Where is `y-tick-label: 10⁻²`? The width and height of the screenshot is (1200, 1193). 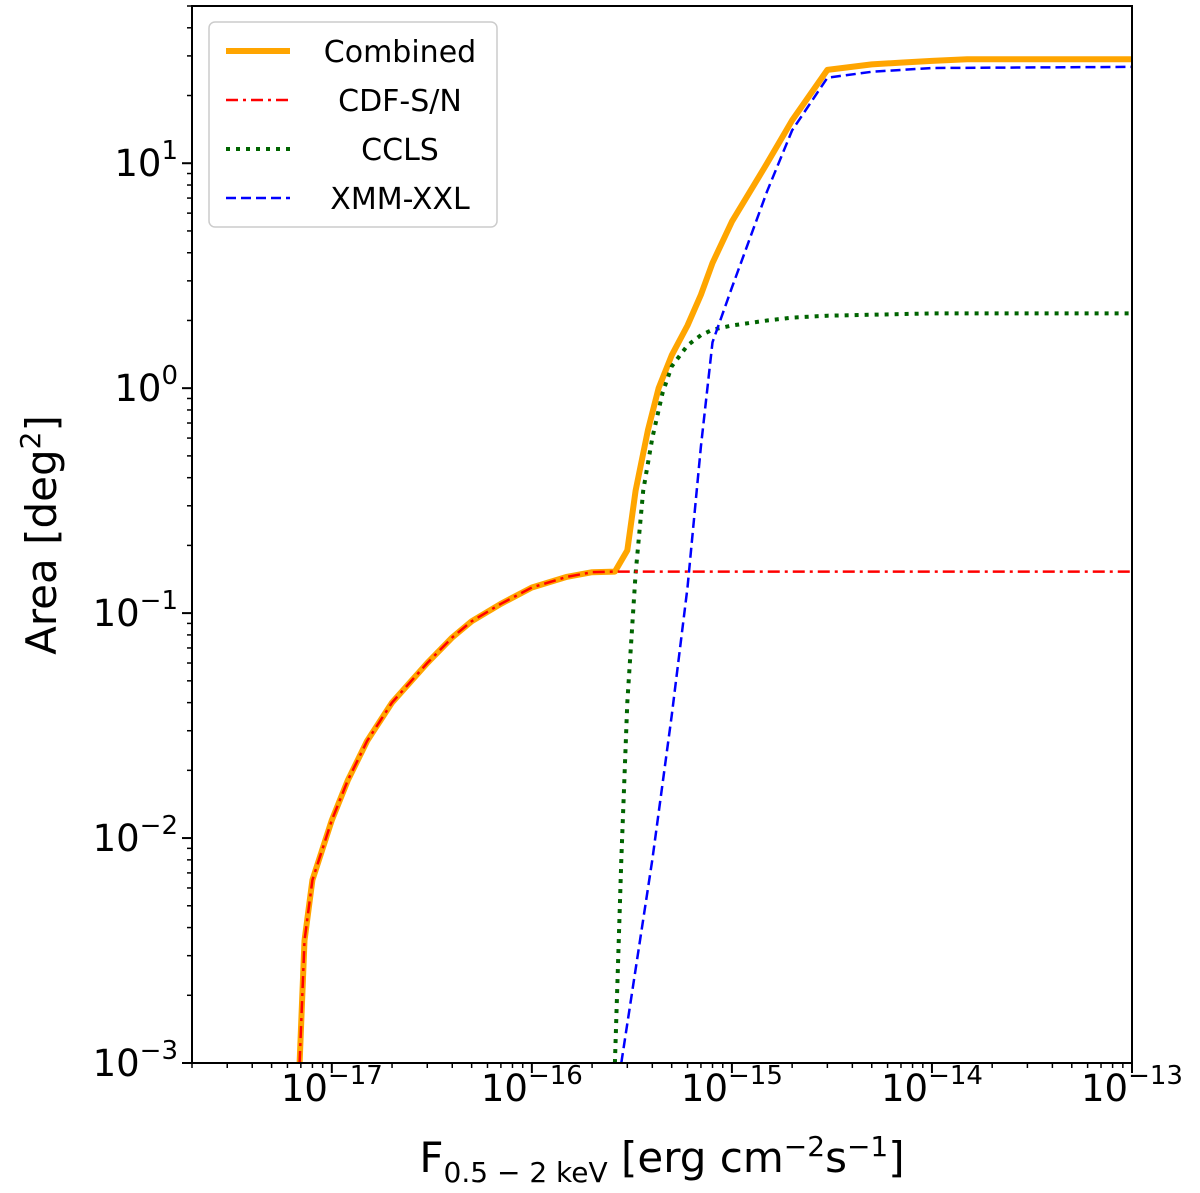
y-tick-label: 10⁻² is located at coordinates (135, 835).